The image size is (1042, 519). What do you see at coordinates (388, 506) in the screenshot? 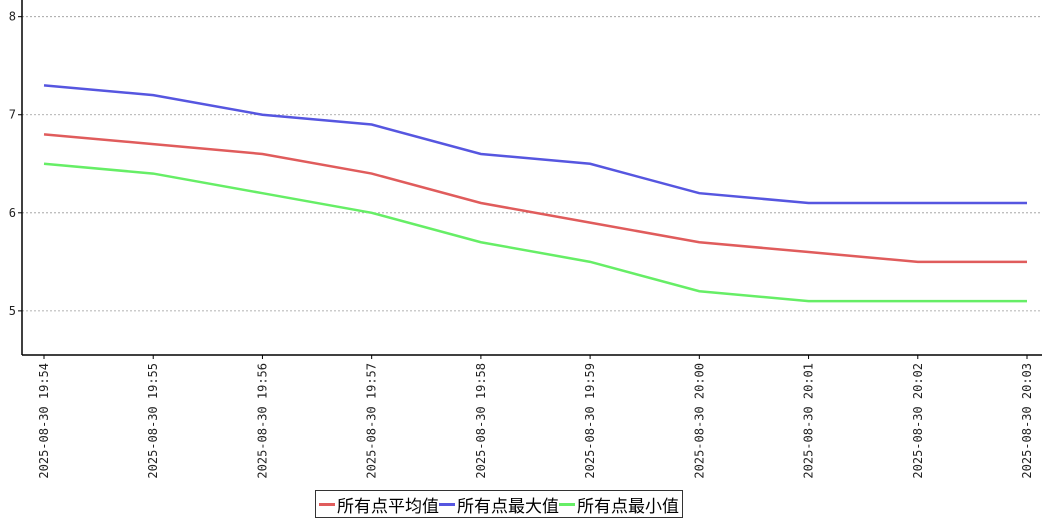
I see `legend-label: 所有点平均值` at bounding box center [388, 506].